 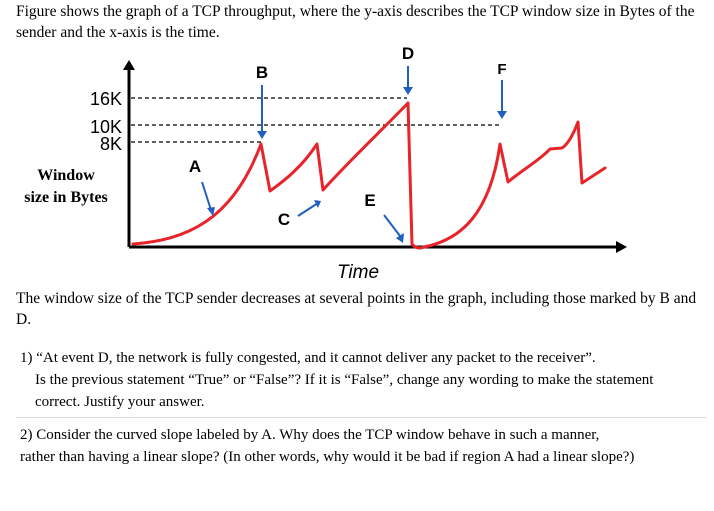 What do you see at coordinates (400, 238) in the screenshot?
I see `arrow-e-head` at bounding box center [400, 238].